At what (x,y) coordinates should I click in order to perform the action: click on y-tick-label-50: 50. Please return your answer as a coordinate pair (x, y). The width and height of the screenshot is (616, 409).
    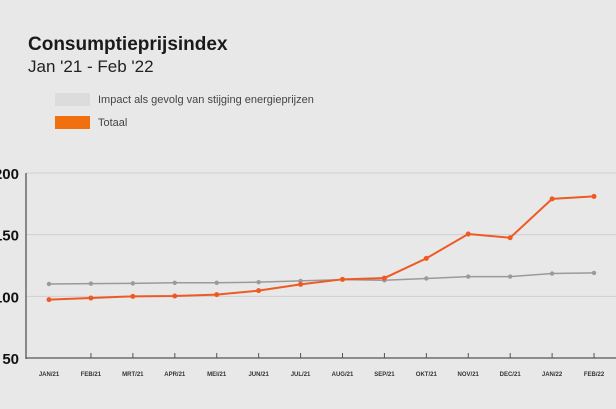
    Looking at the image, I should click on (10, 359).